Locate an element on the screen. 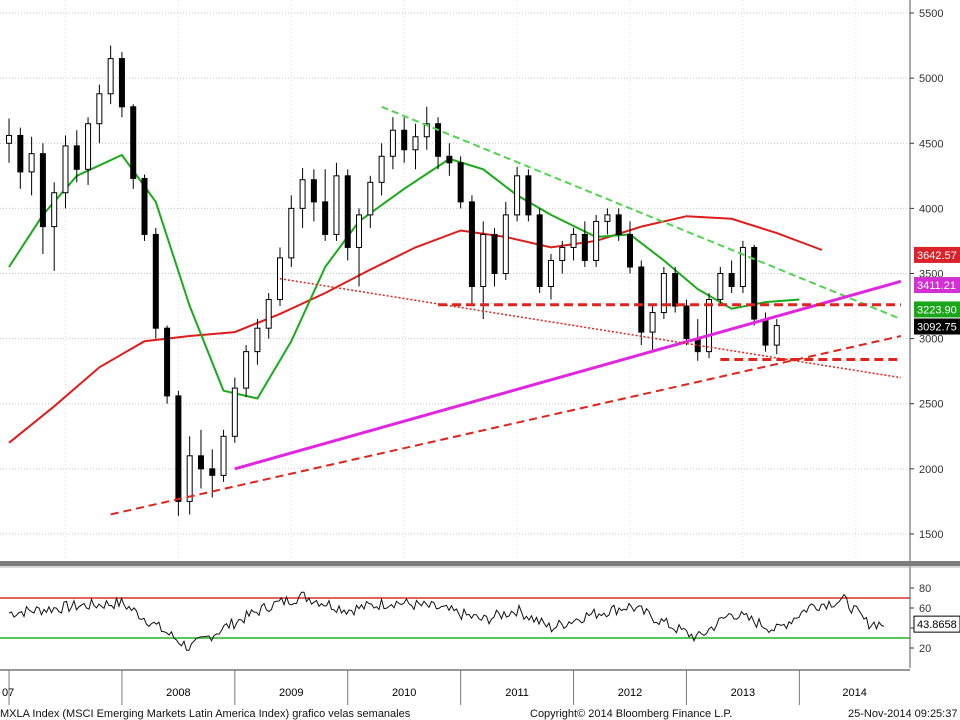 Image resolution: width=960 pixels, height=720 pixels. xtick-label: 2013 is located at coordinates (743, 693).